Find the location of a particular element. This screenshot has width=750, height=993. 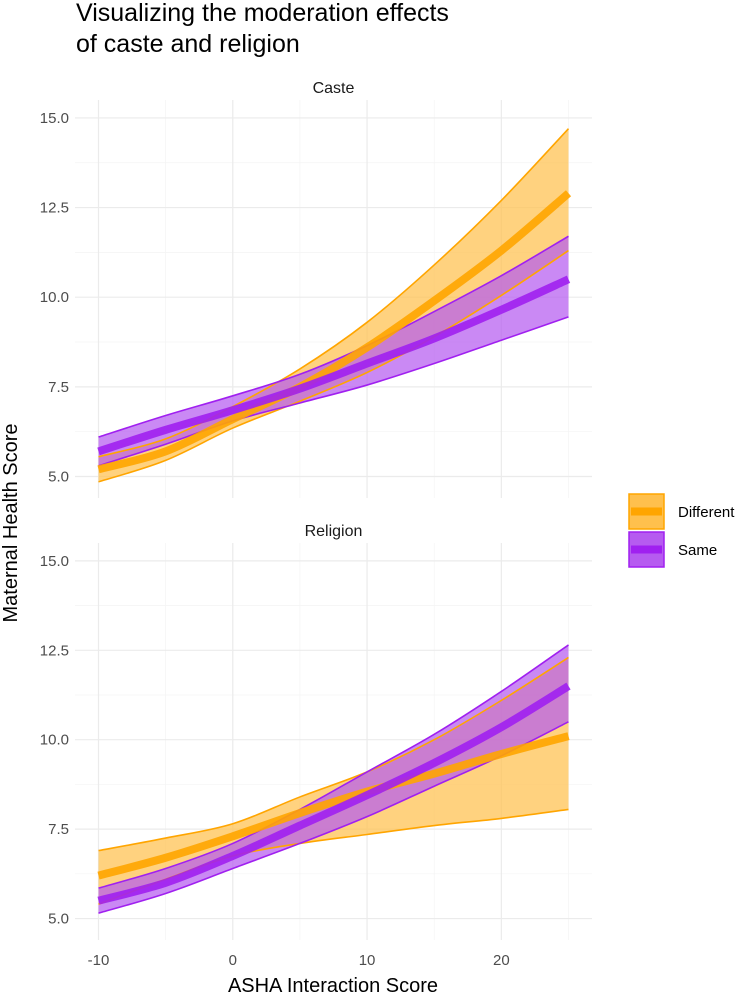

legend-item-different: Different is located at coordinates (681, 511).